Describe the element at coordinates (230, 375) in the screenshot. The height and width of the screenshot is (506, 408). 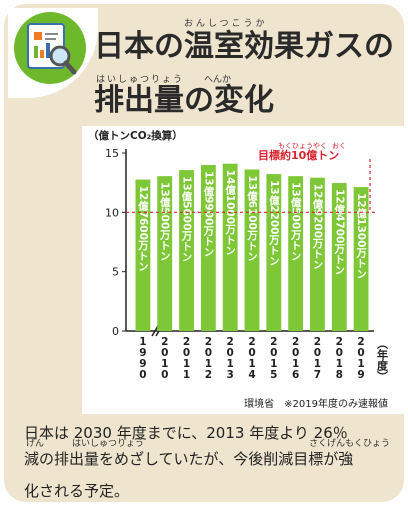
I see `x-tick-label: 3` at that location.